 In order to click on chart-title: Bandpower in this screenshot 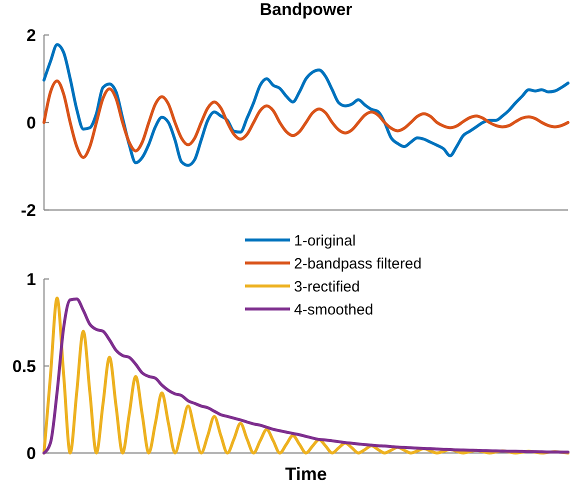, I will do `click(306, 9)`.